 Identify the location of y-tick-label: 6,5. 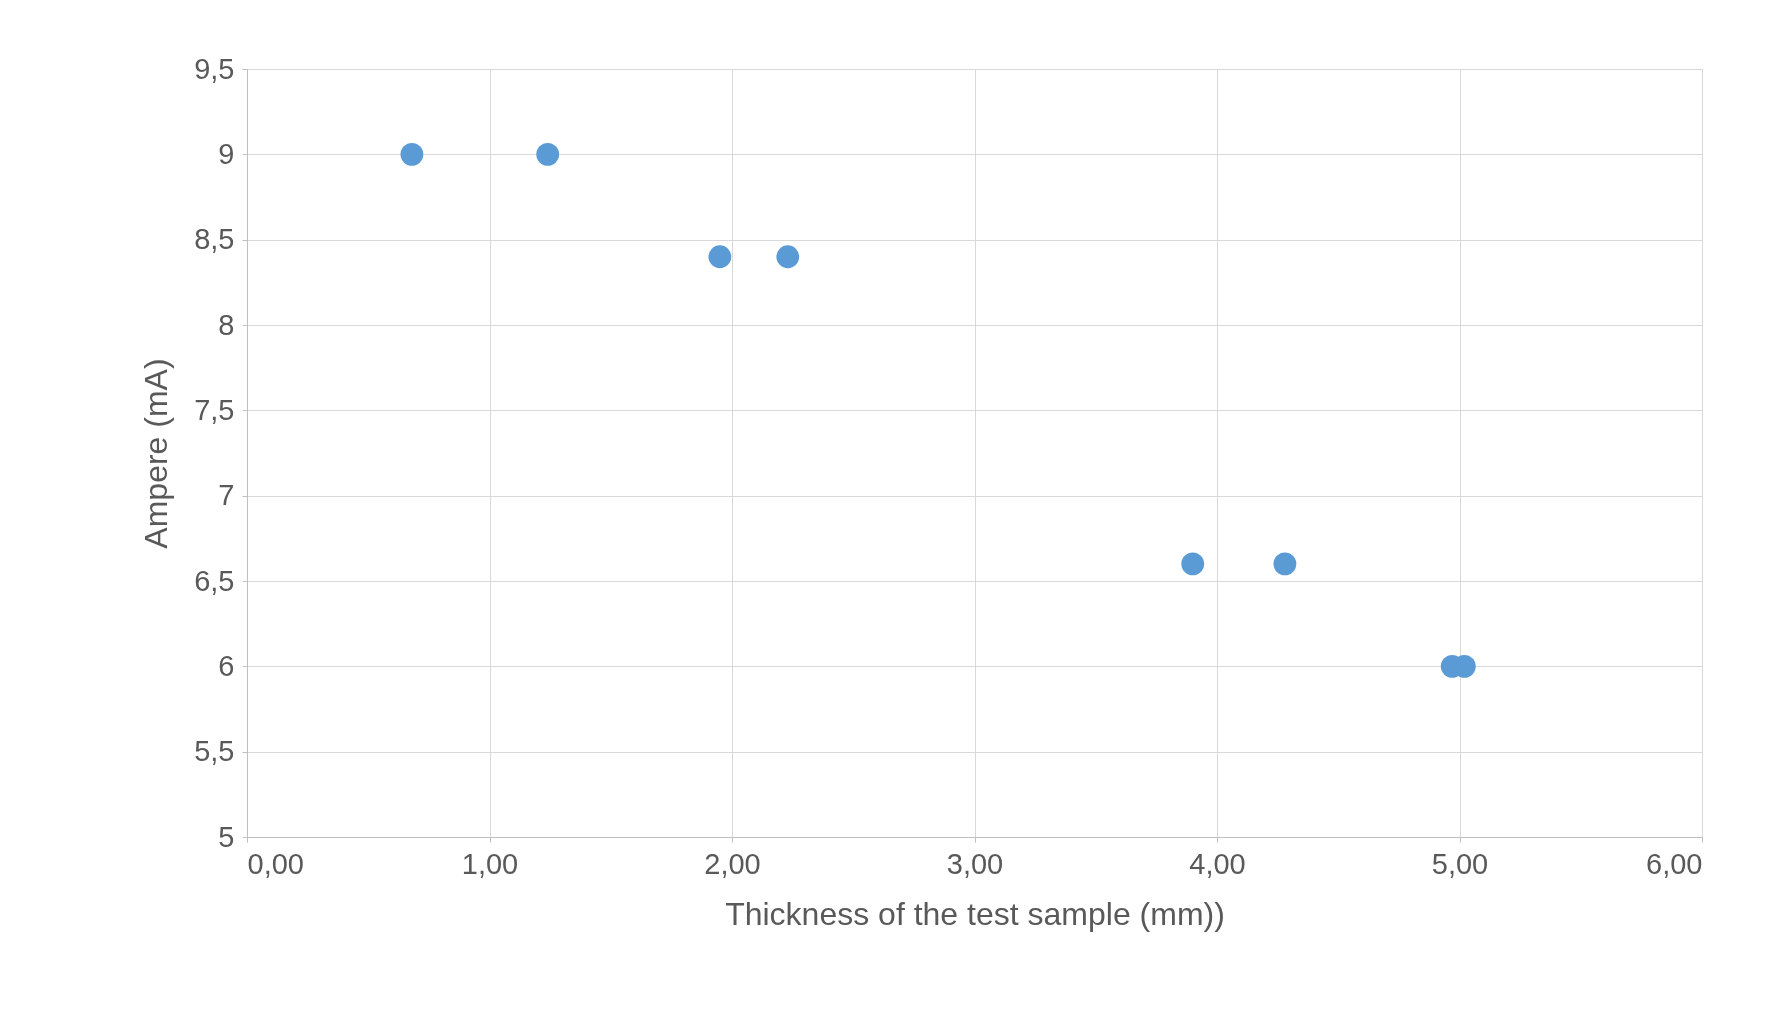
(214, 580).